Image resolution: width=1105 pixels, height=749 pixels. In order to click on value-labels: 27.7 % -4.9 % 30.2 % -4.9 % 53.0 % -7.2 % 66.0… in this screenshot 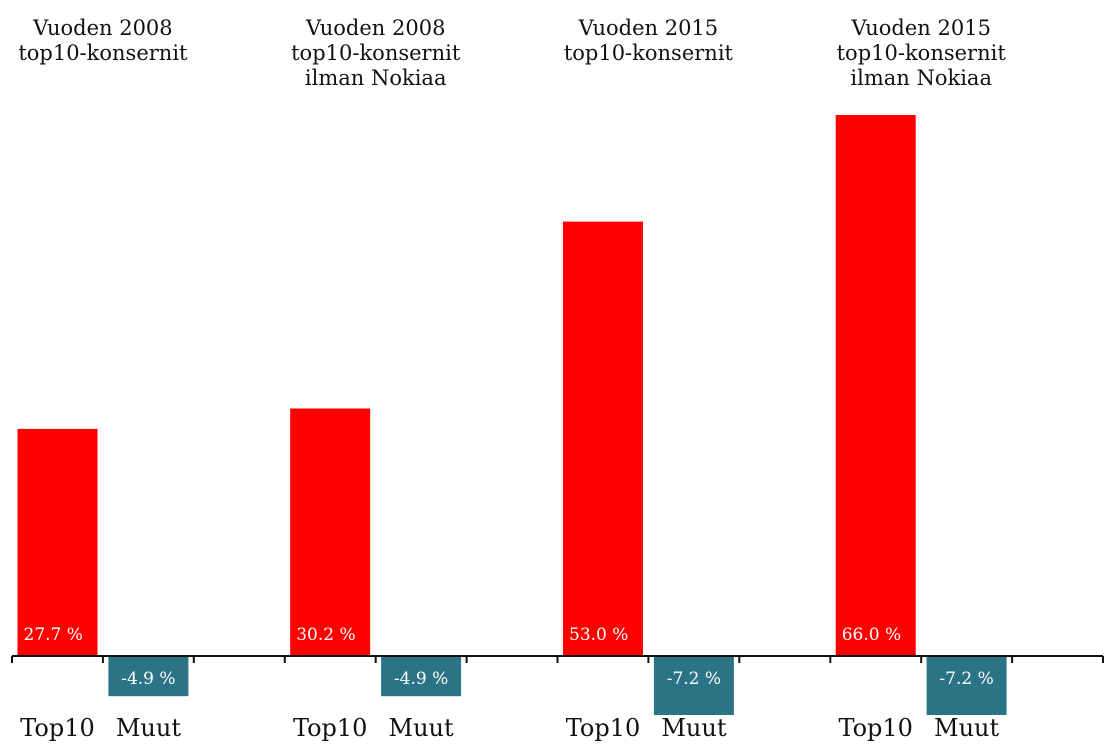, I will do `click(509, 657)`.